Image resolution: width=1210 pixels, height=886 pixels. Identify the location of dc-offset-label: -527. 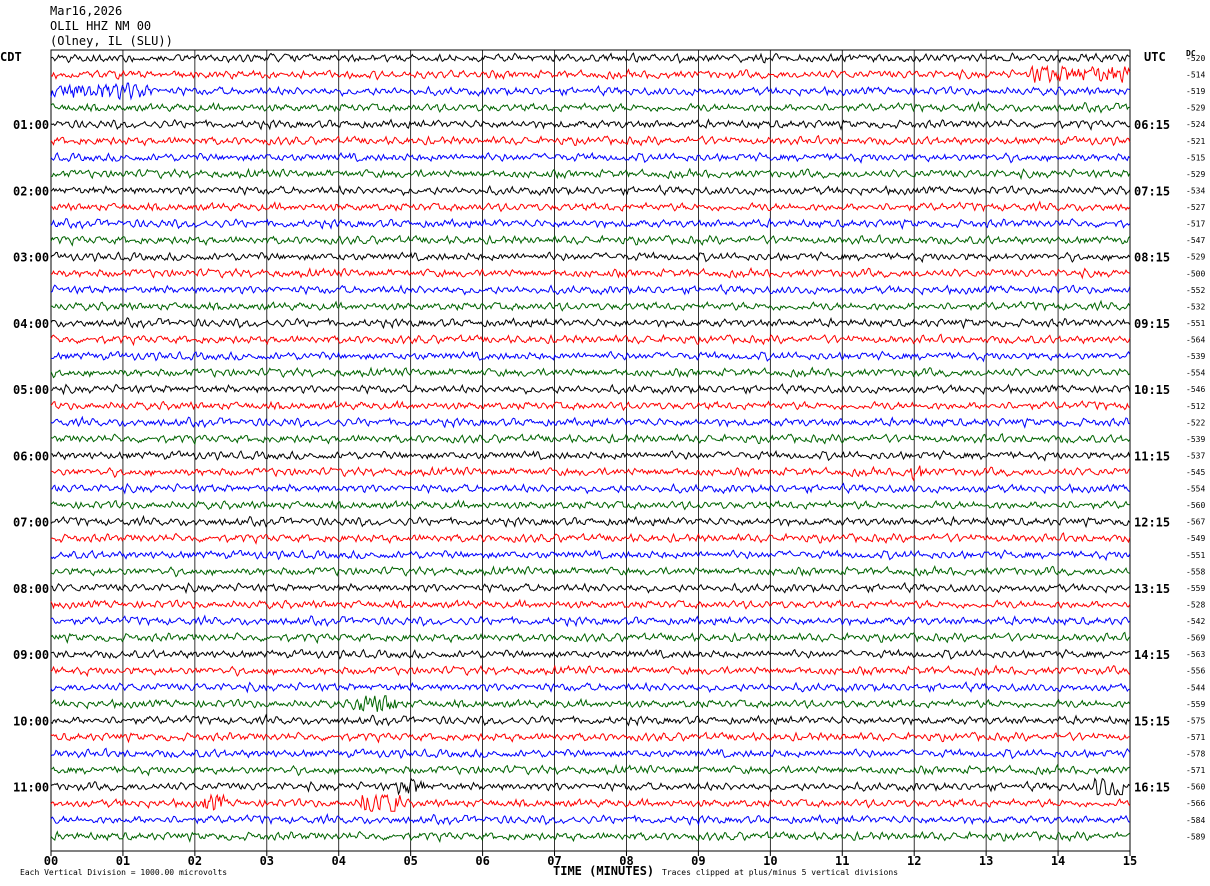
(1195, 207).